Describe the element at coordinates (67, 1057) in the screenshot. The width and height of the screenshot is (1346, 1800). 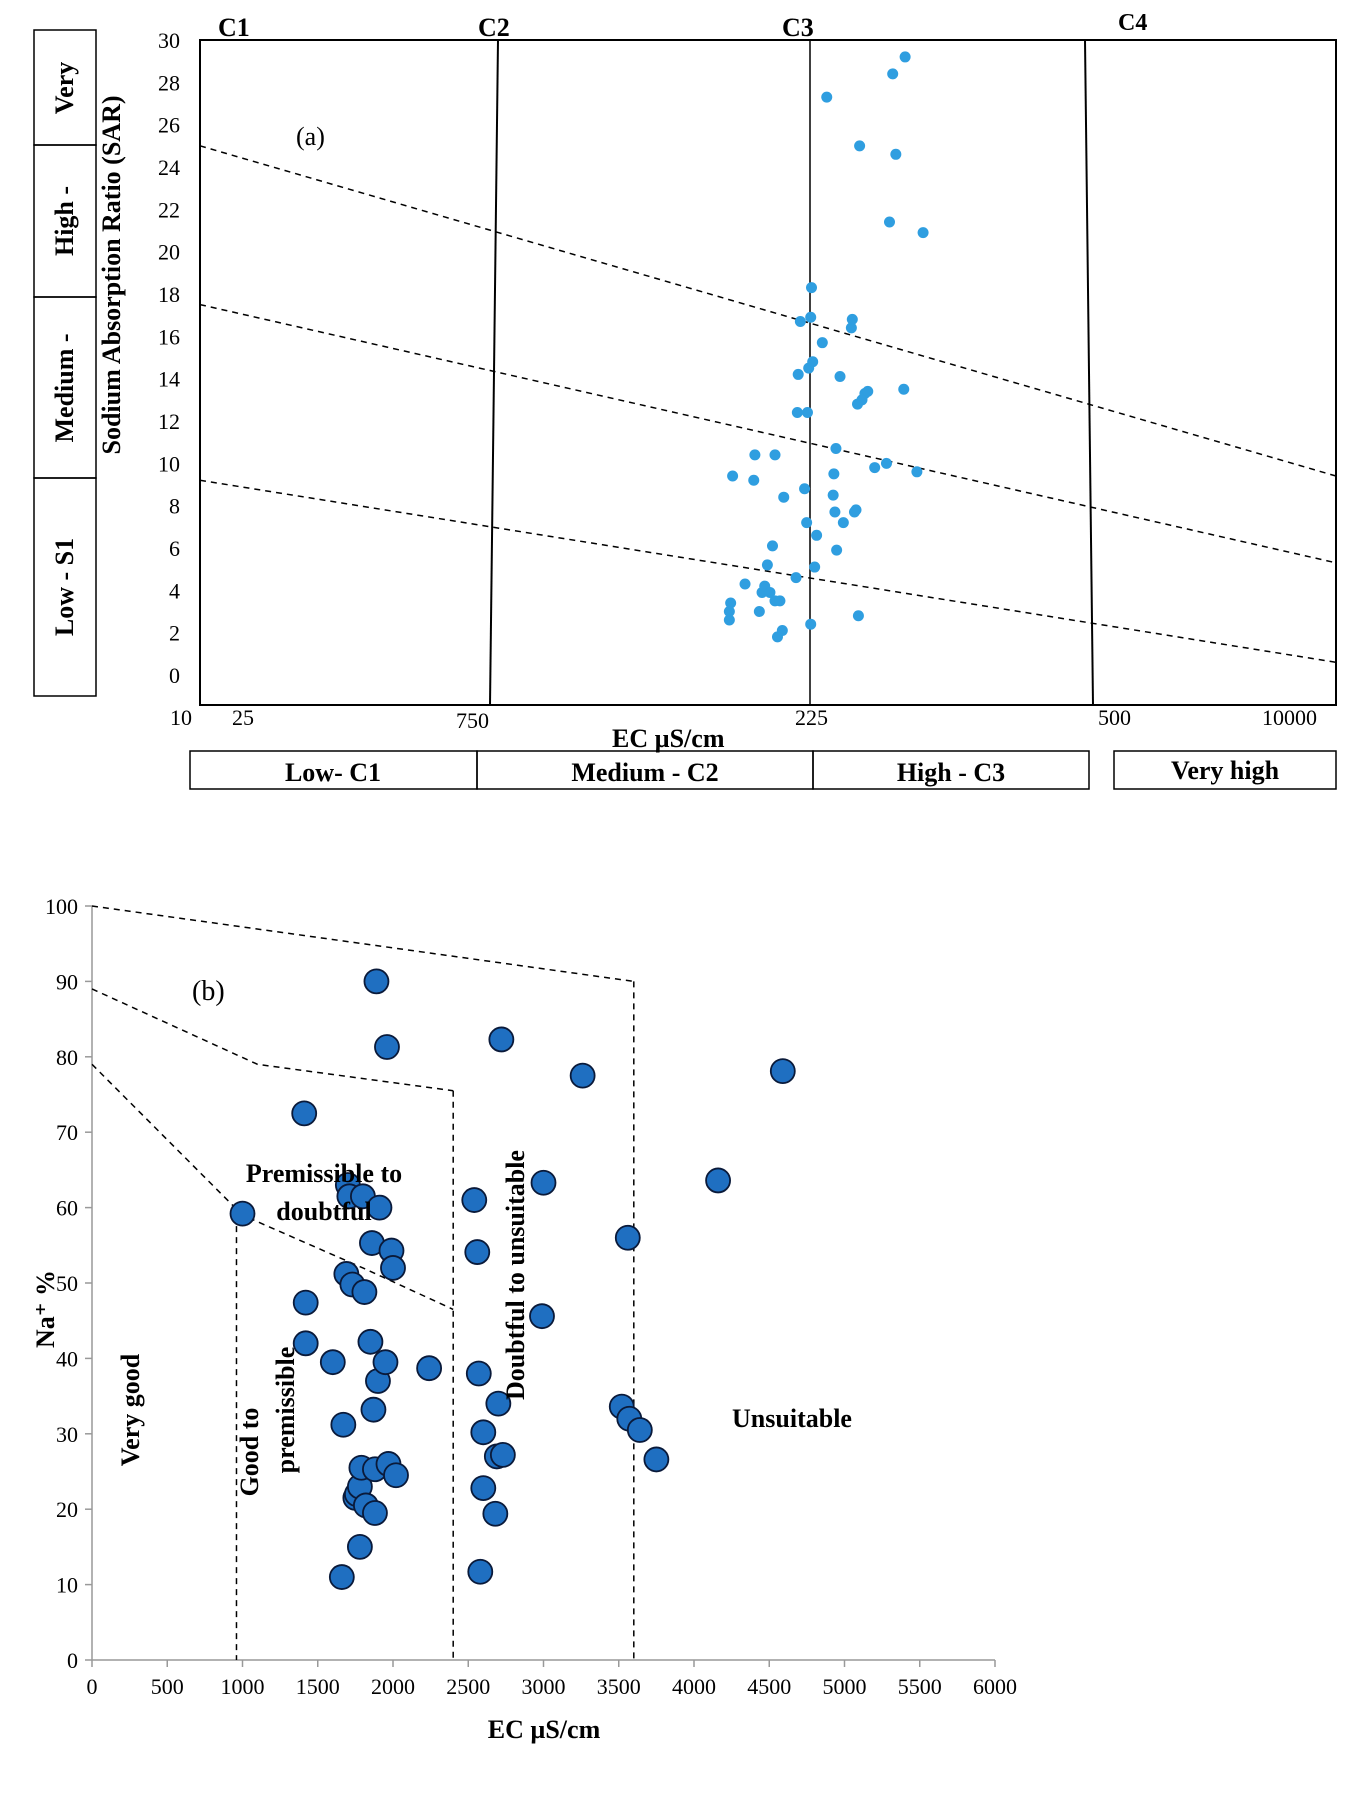
I see `chart-b-ytick: 80` at that location.